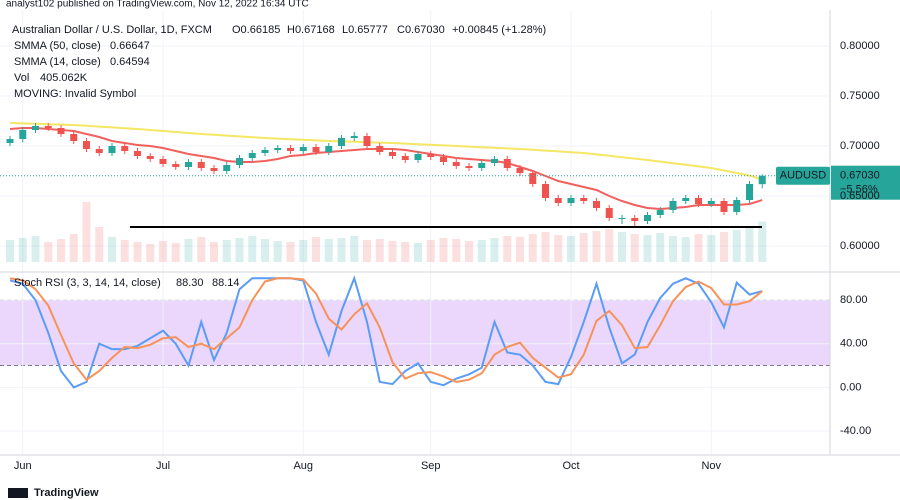  I want to click on y-tick-label: 80.00, so click(854, 300).